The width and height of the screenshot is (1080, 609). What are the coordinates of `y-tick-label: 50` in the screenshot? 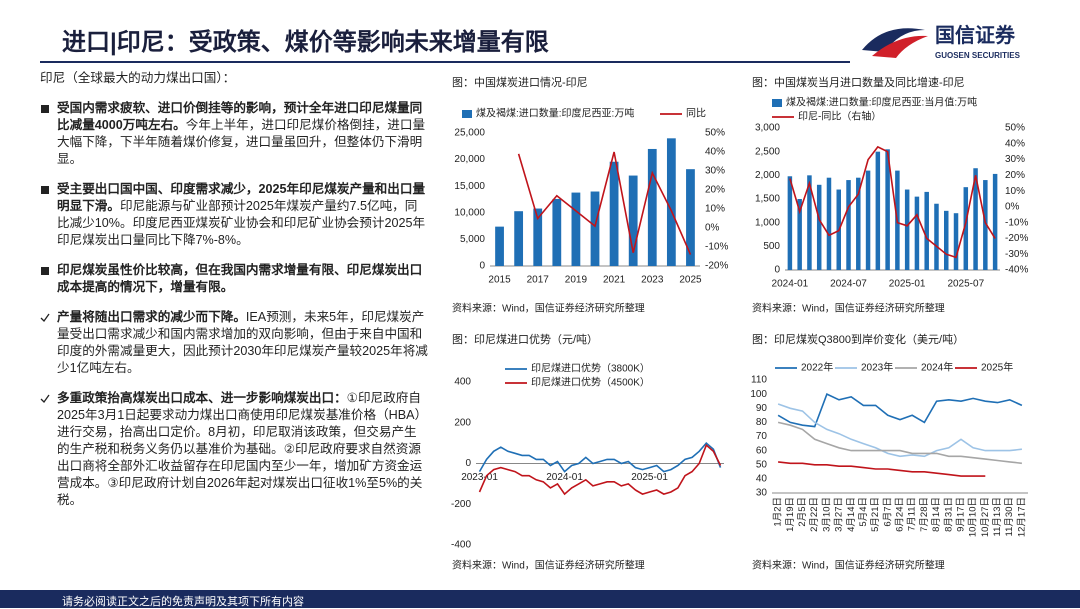 It's located at (762, 464).